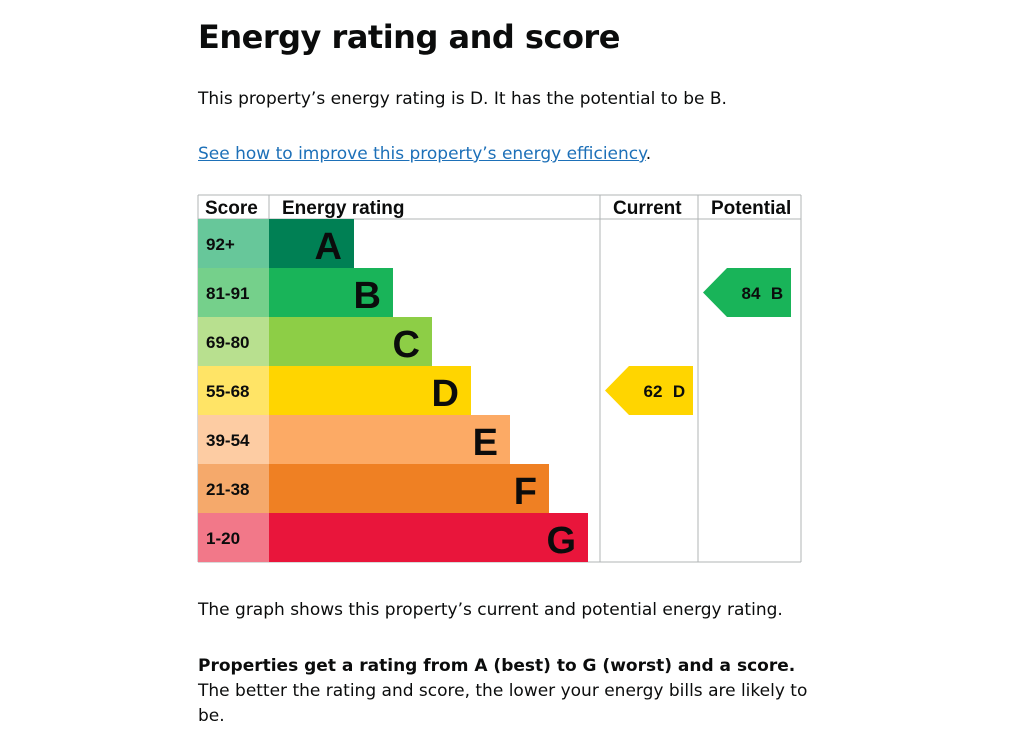 This screenshot has width=1024, height=729. Describe the element at coordinates (525, 492) in the screenshot. I see `rating-letter-f: F` at that location.